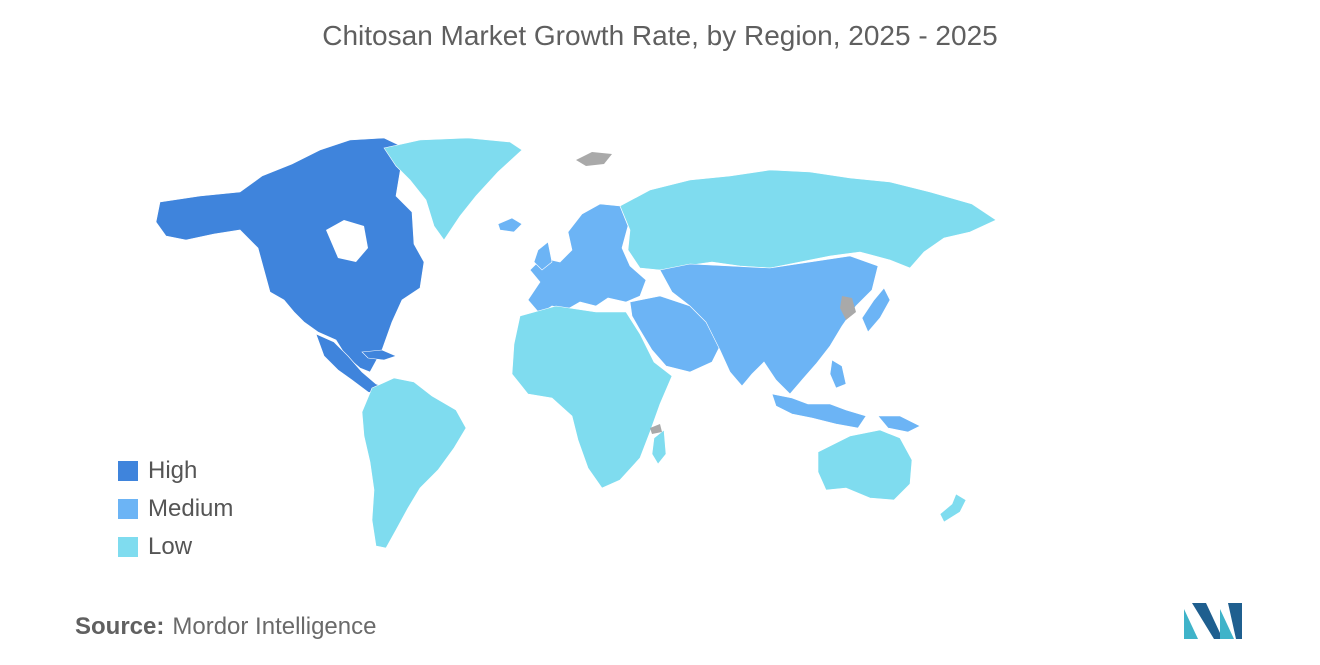 This screenshot has width=1320, height=665. What do you see at coordinates (274, 626) in the screenshot?
I see `source-value: Mordor Intelligence` at bounding box center [274, 626].